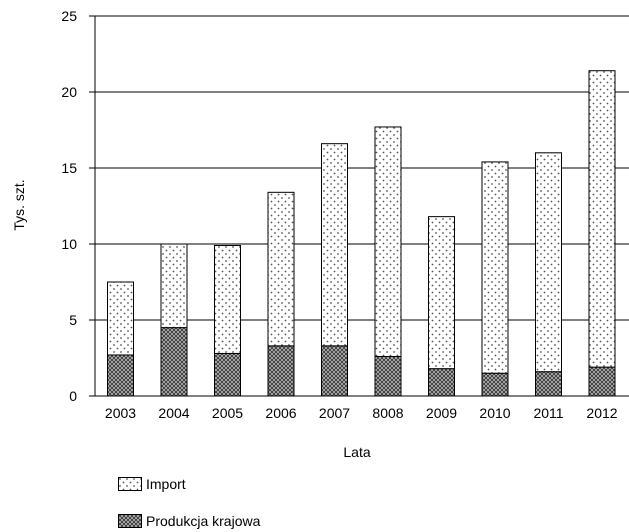 The height and width of the screenshot is (532, 629). Describe the element at coordinates (334, 413) in the screenshot. I see `x-tick-label: 2007` at that location.